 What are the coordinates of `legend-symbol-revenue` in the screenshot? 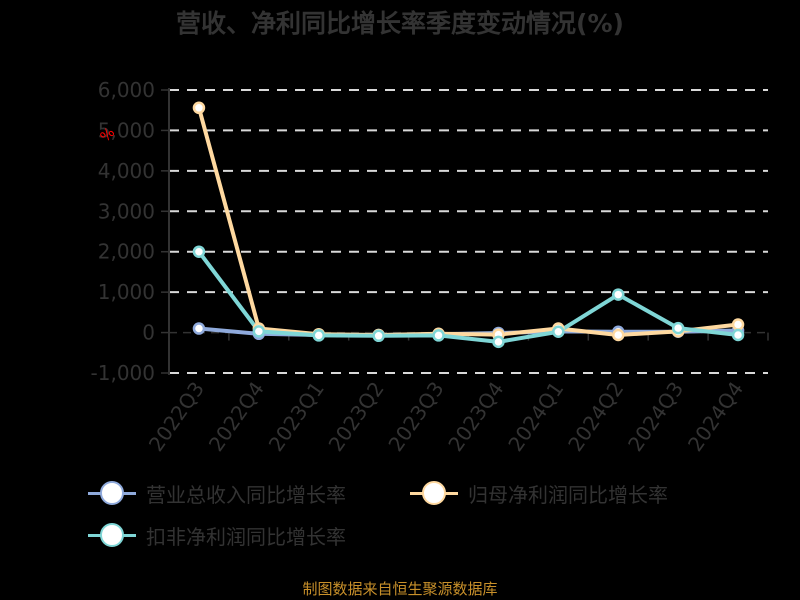 It's located at (112, 493).